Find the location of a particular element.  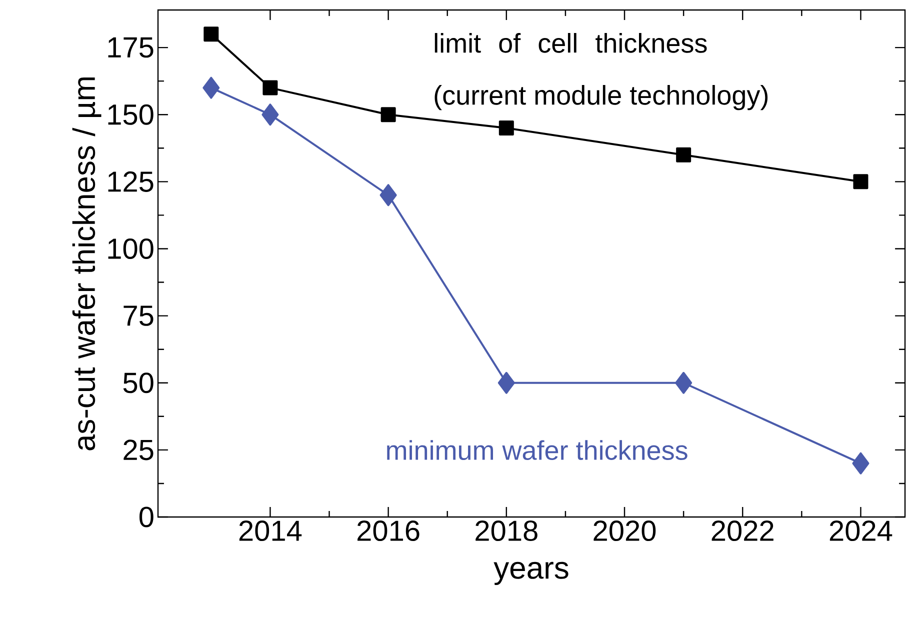

y-tick-label: 75 is located at coordinates (139, 316).